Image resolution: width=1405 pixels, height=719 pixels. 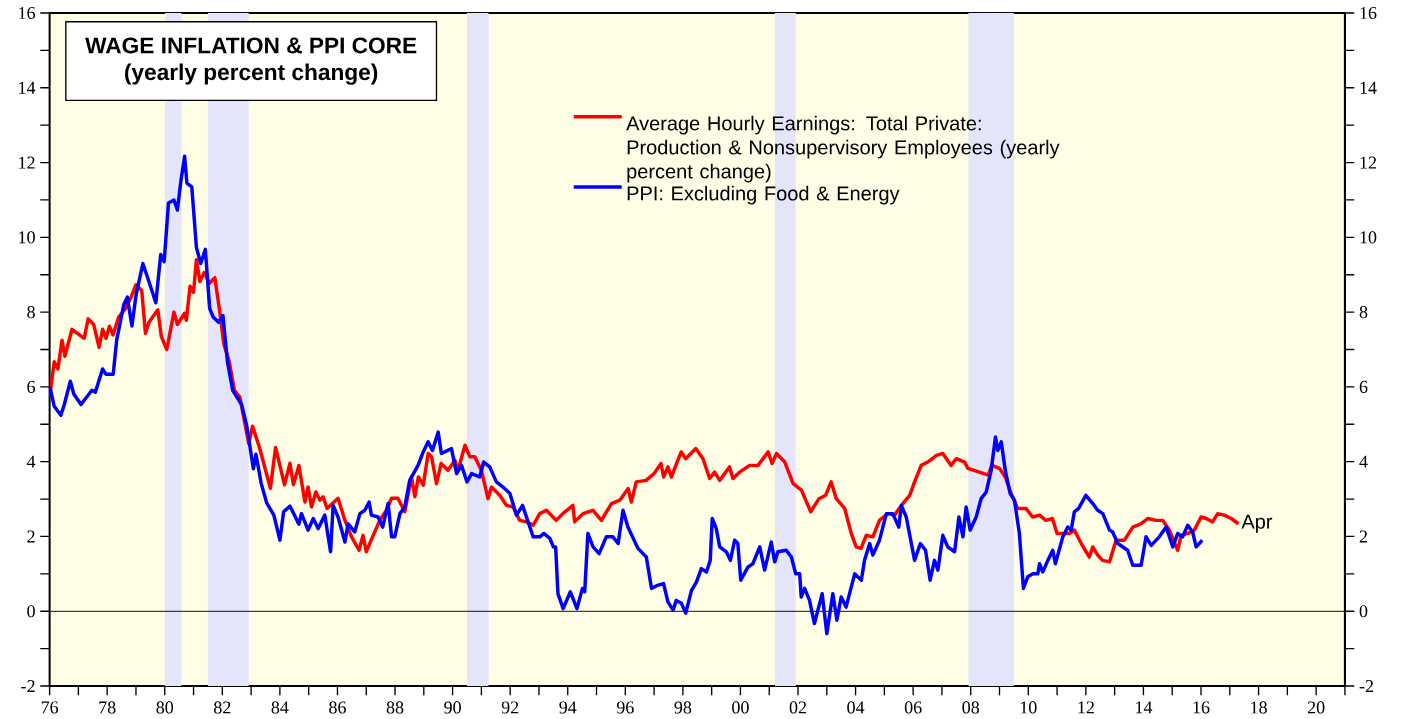 What do you see at coordinates (337, 707) in the screenshot?
I see `x-tick-label: 86` at bounding box center [337, 707].